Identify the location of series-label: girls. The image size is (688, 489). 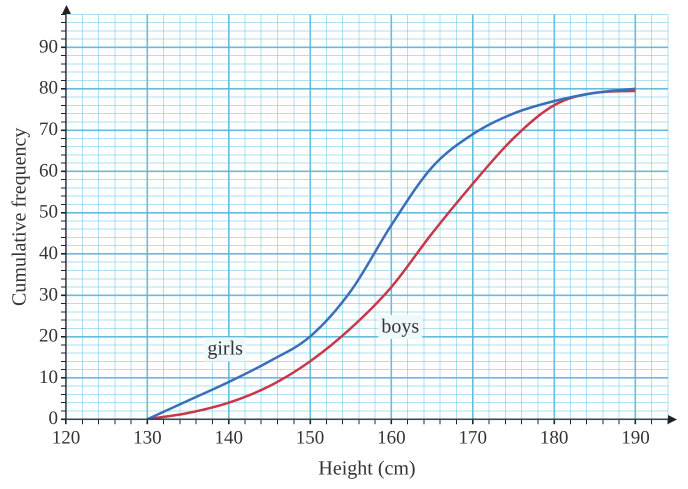
(225, 349).